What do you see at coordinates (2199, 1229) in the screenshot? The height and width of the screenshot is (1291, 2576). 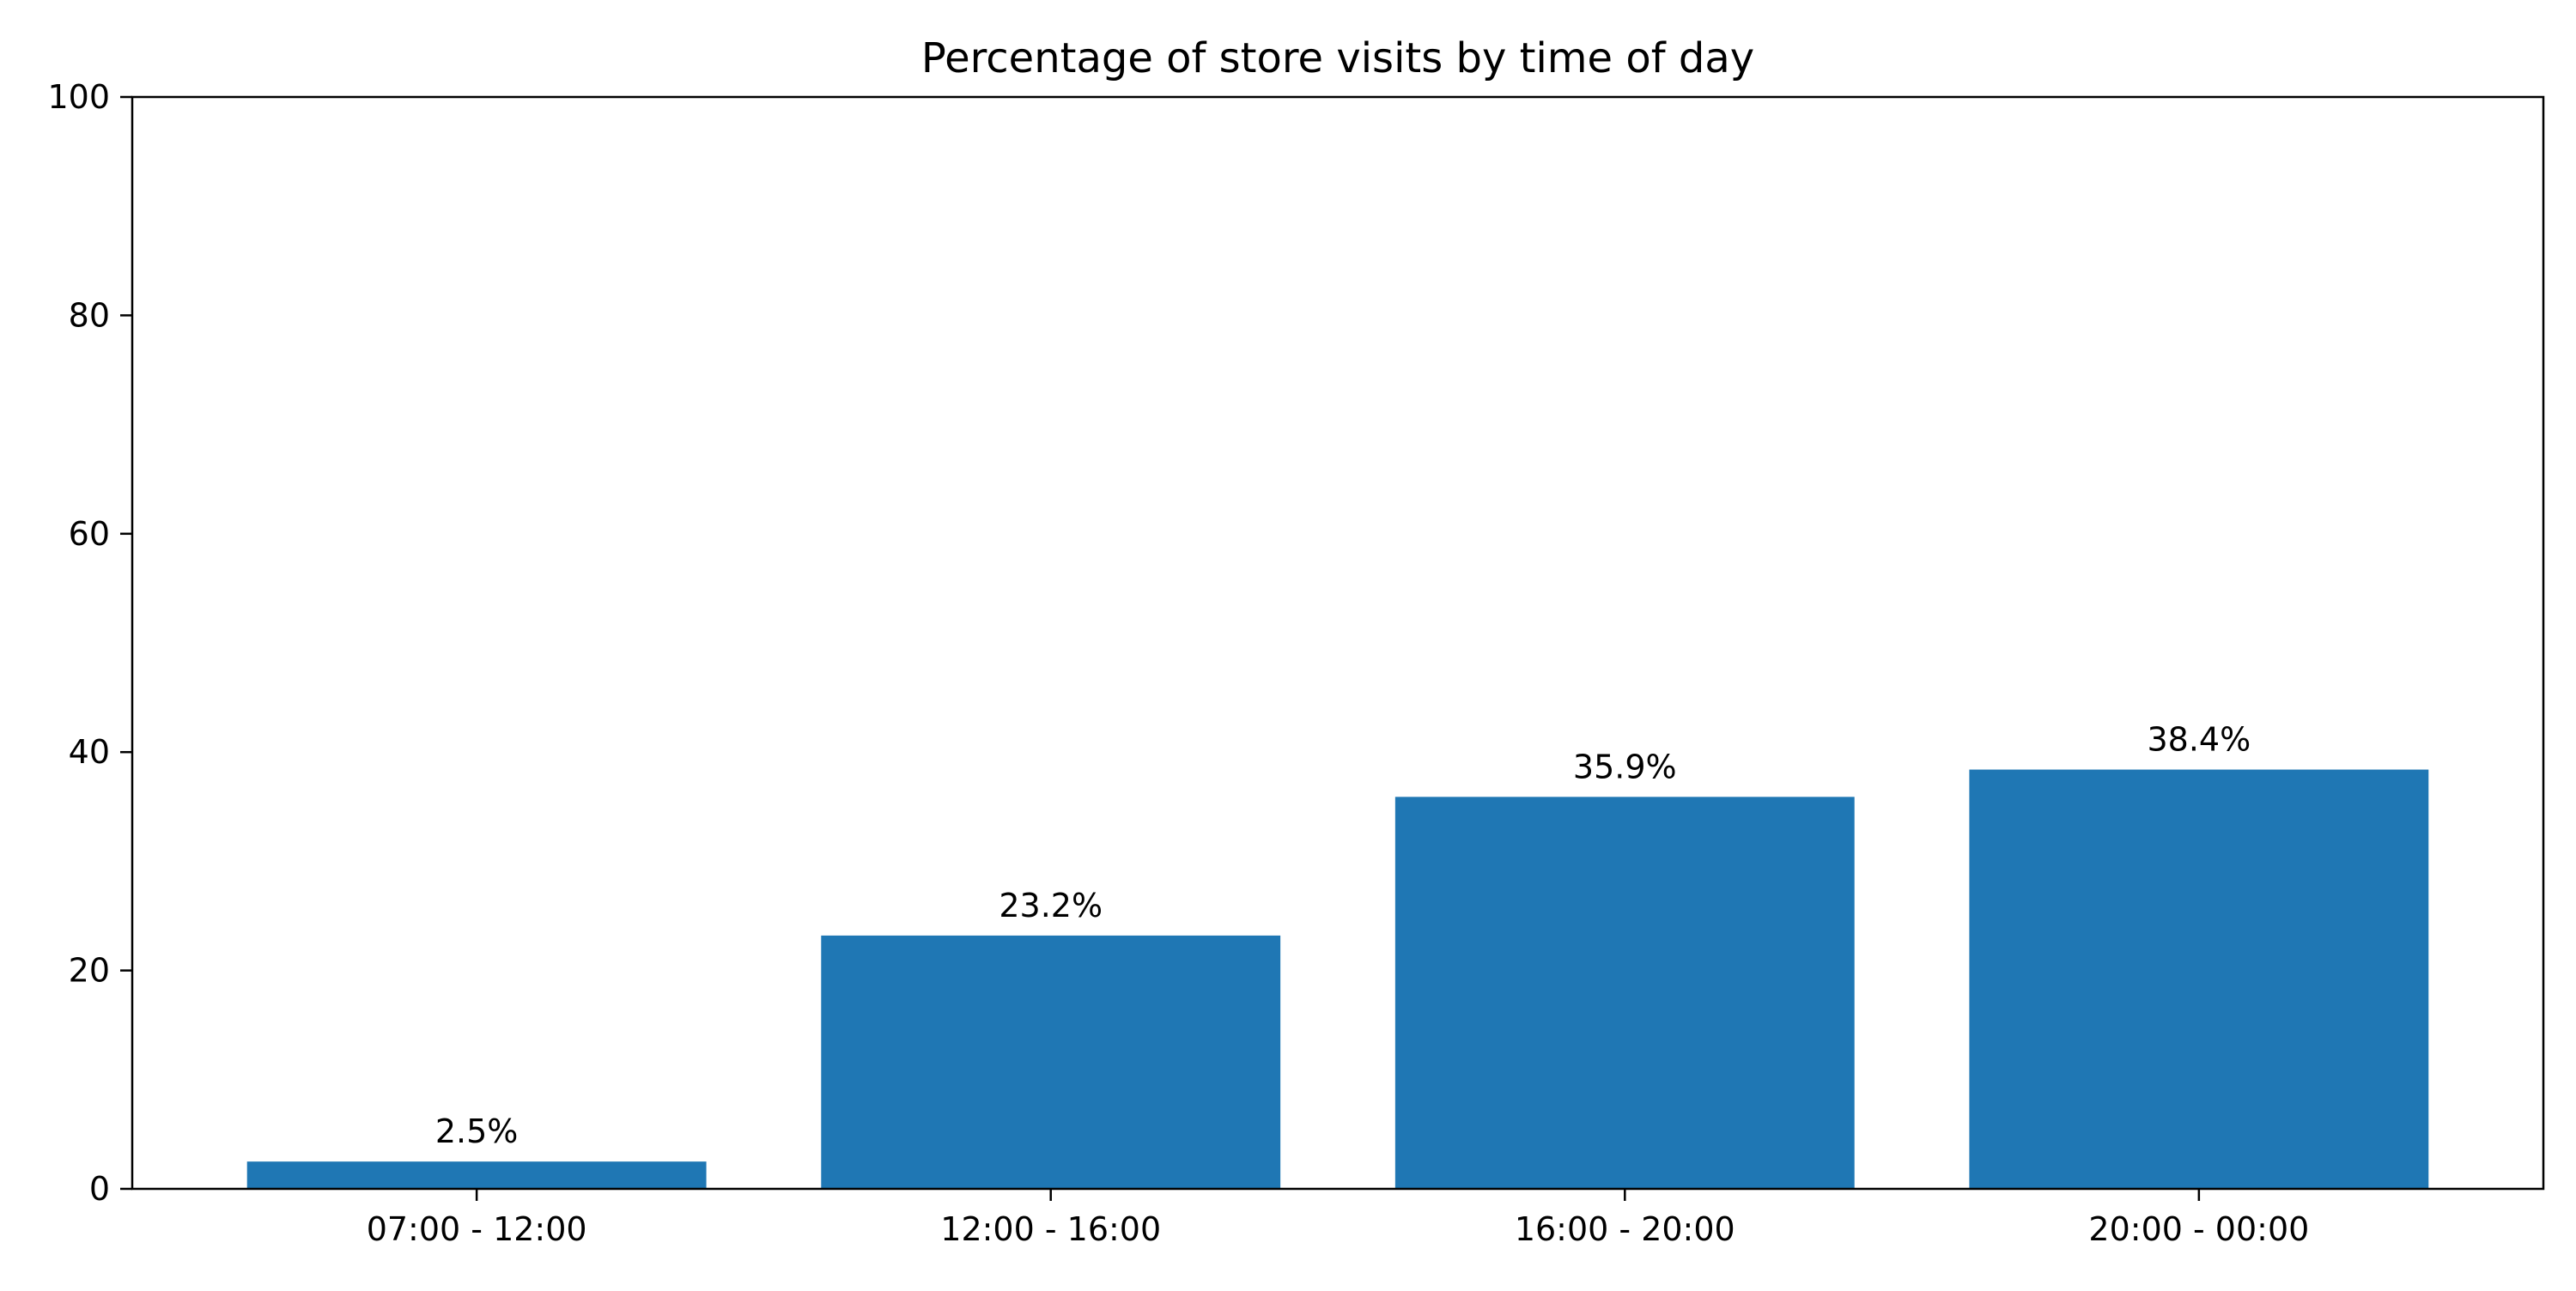 I see `x-tick-label-4: 20:00 - 00:00` at bounding box center [2199, 1229].